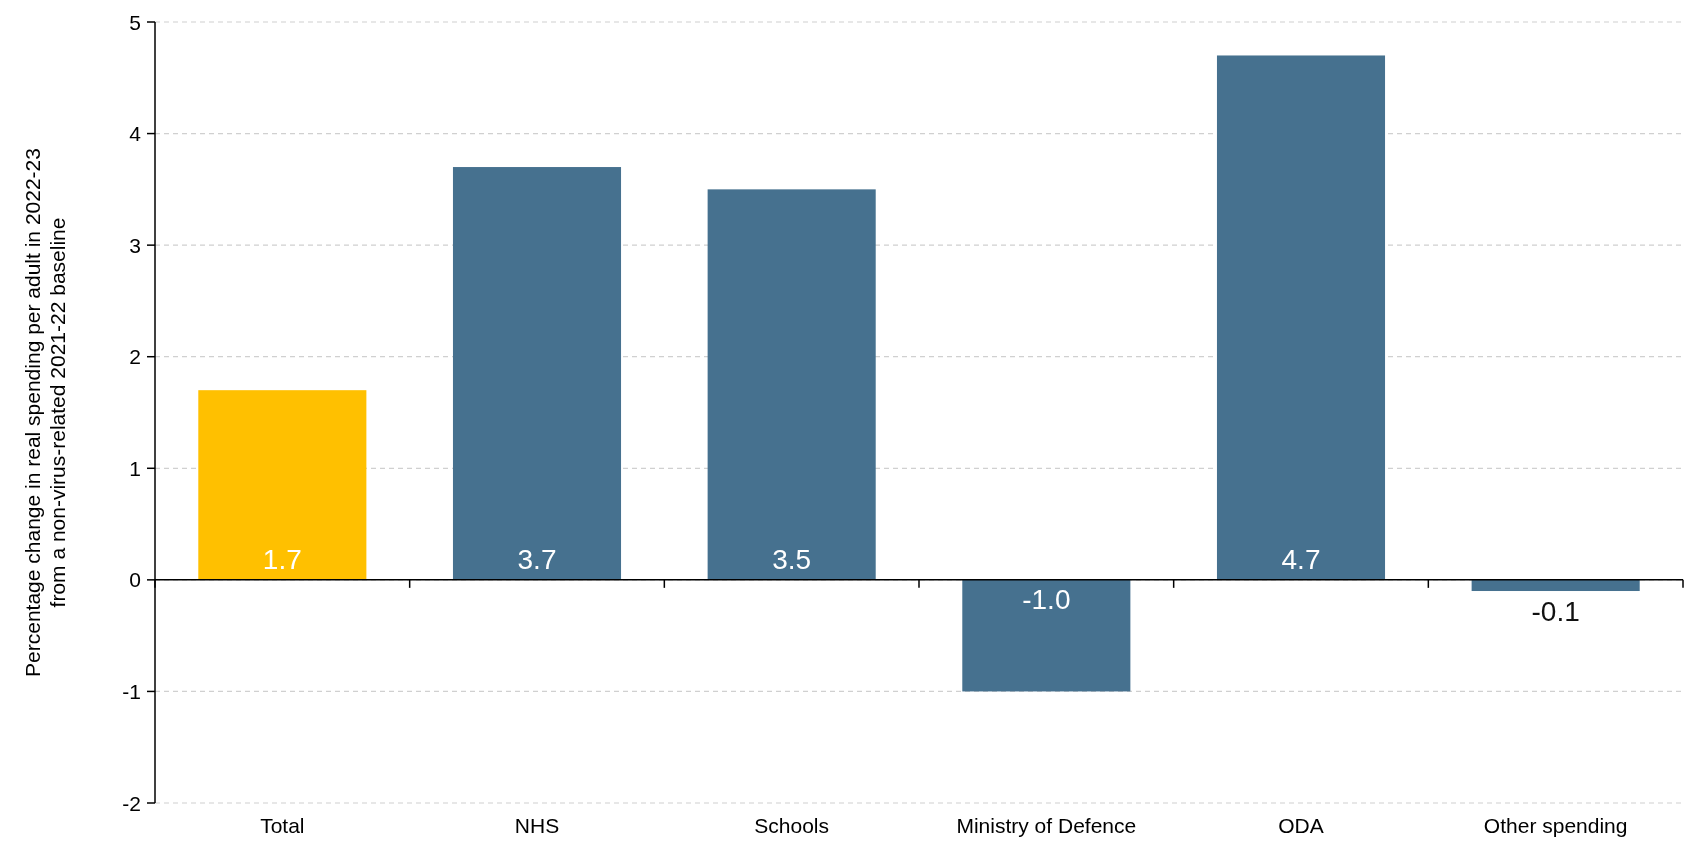 Image resolution: width=1695 pixels, height=859 pixels. Describe the element at coordinates (792, 560) in the screenshot. I see `data-label: 3.5` at that location.